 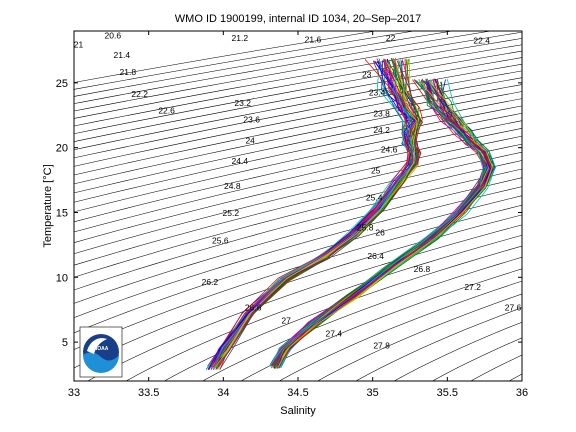 I want to click on x-tick-label: 36, so click(x=522, y=393).